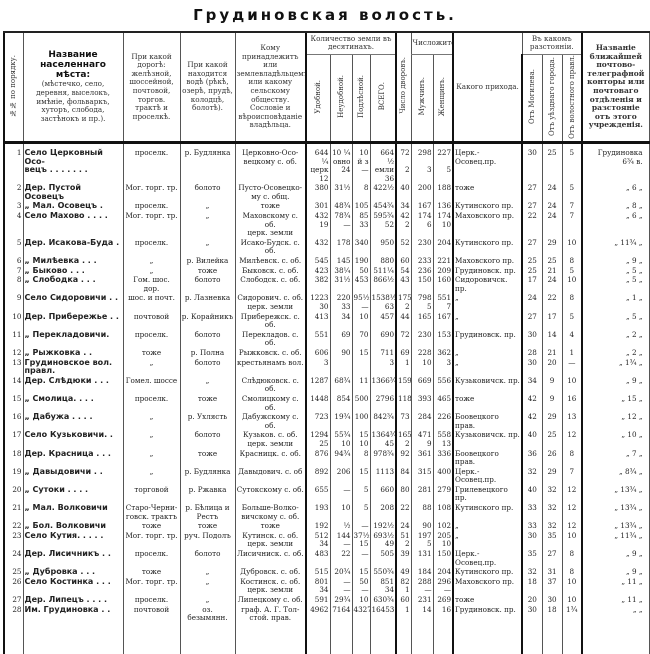  I want to click on cell-land-total: 880, so click(383, 261).